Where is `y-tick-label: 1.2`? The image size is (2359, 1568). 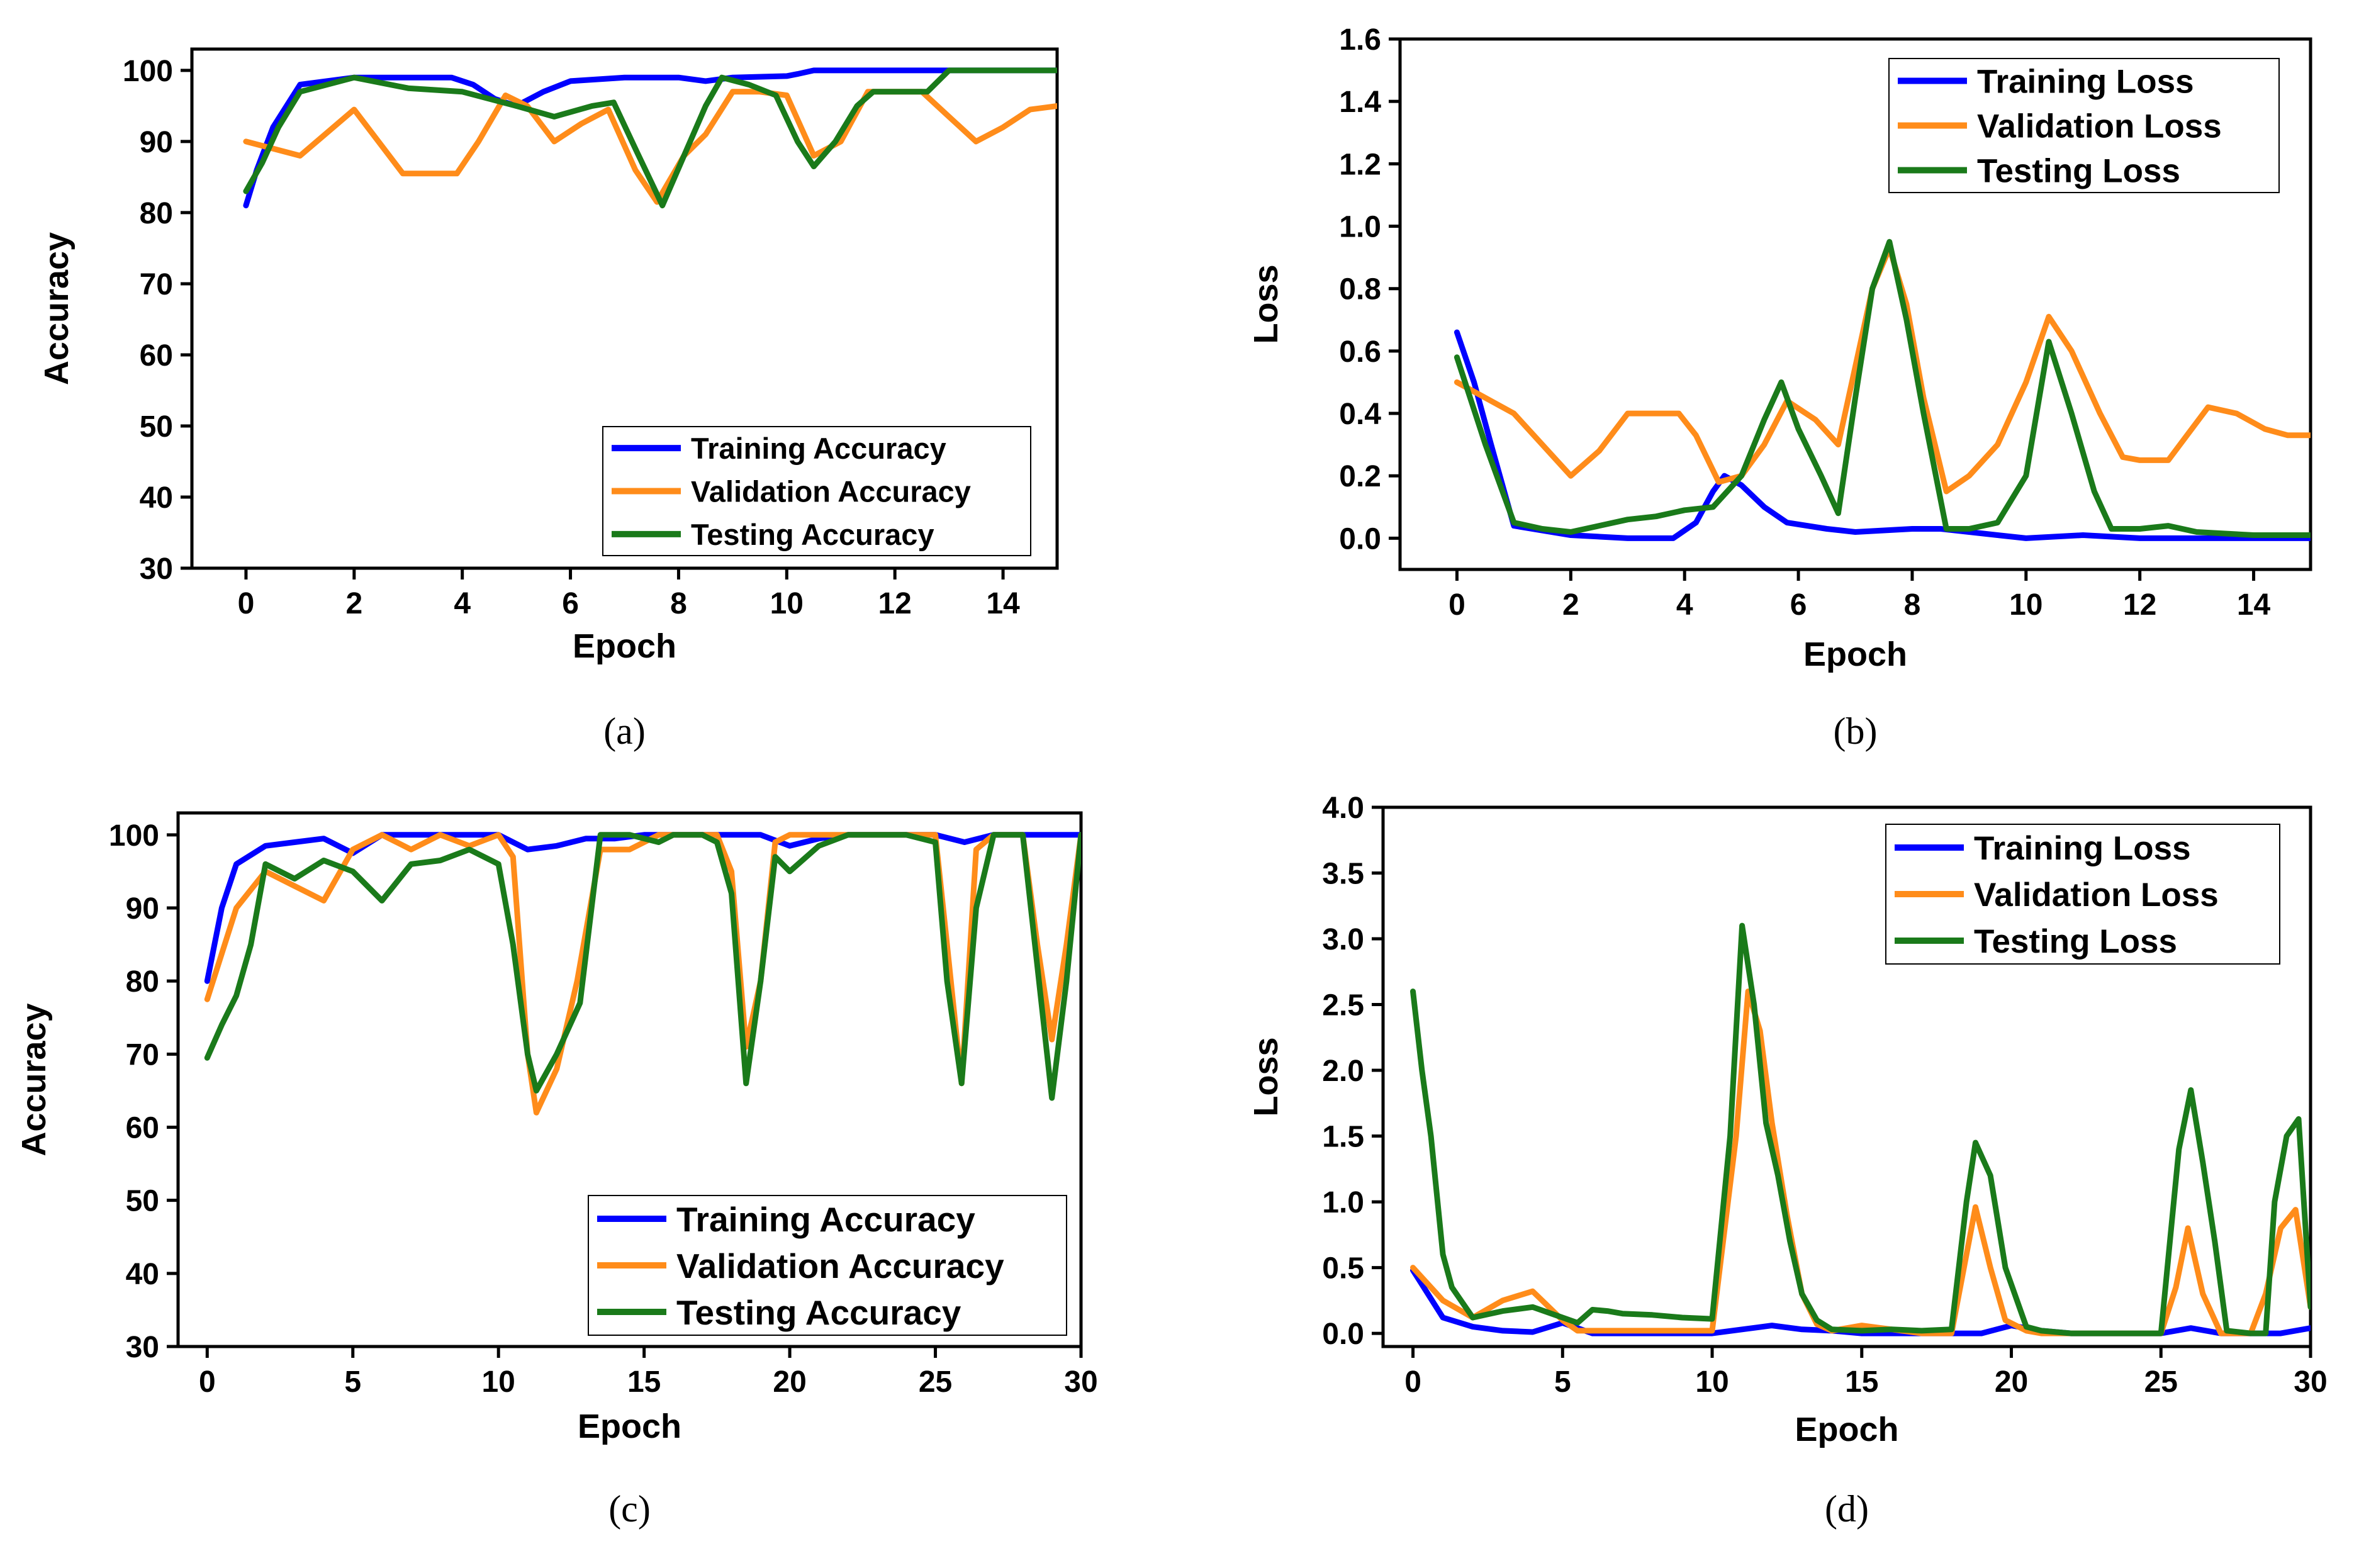 y-tick-label: 1.2 is located at coordinates (1360, 164).